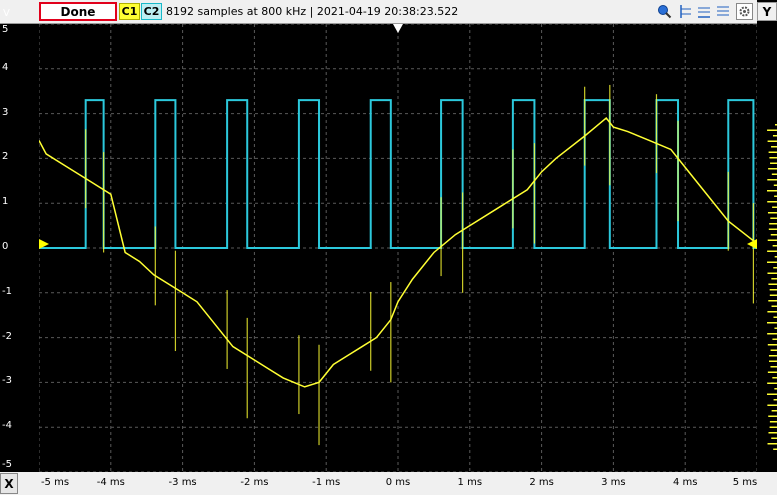  I want to click on x-tick-label: -5 ms, so click(55, 482).